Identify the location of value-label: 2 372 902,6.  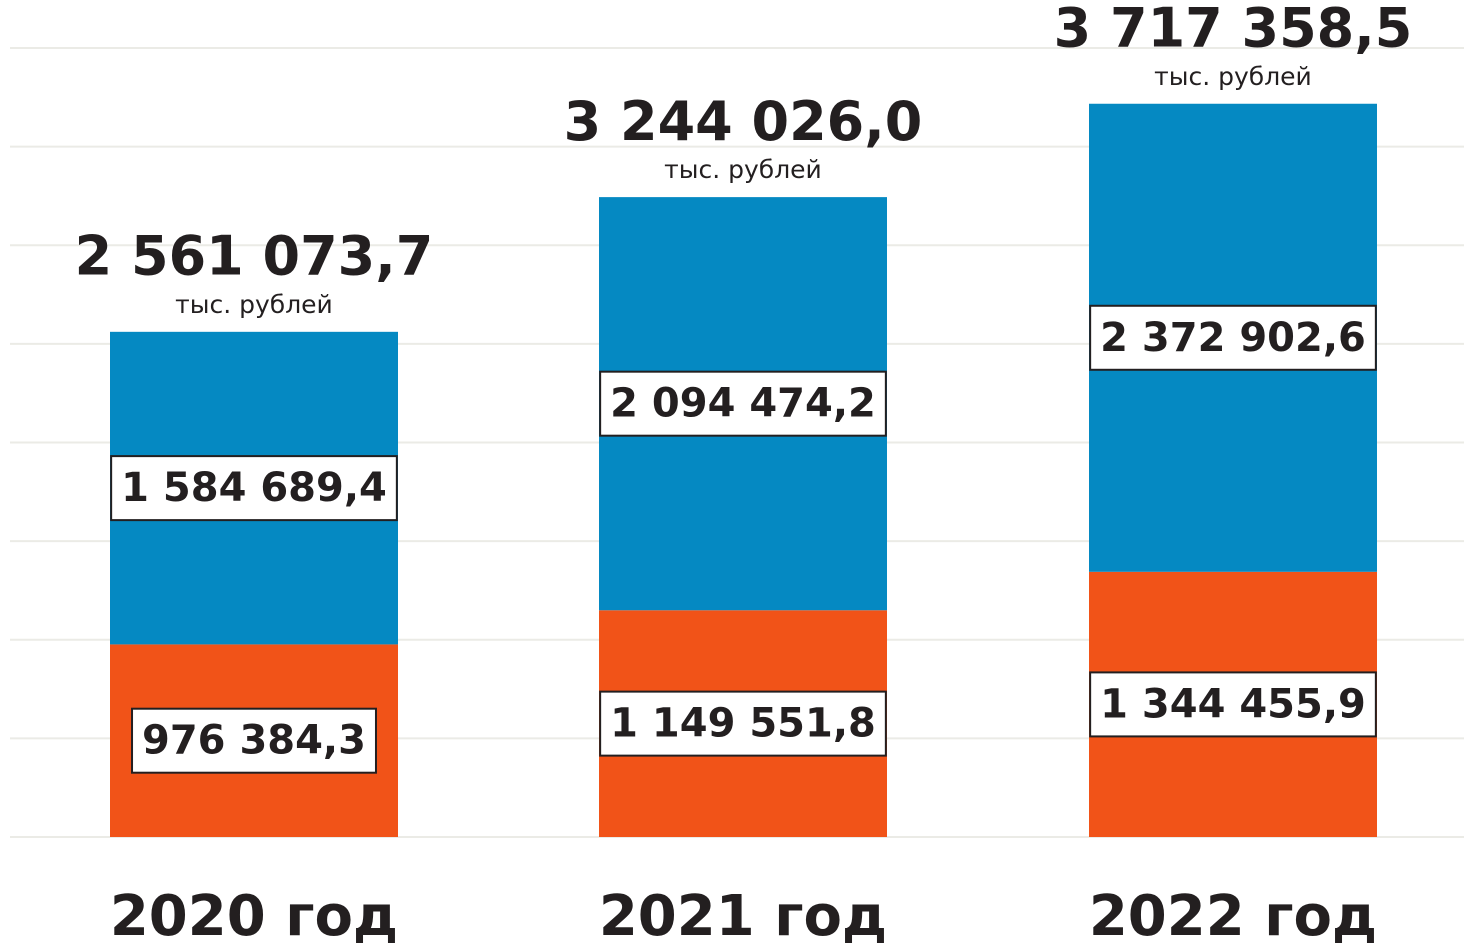
(1233, 338).